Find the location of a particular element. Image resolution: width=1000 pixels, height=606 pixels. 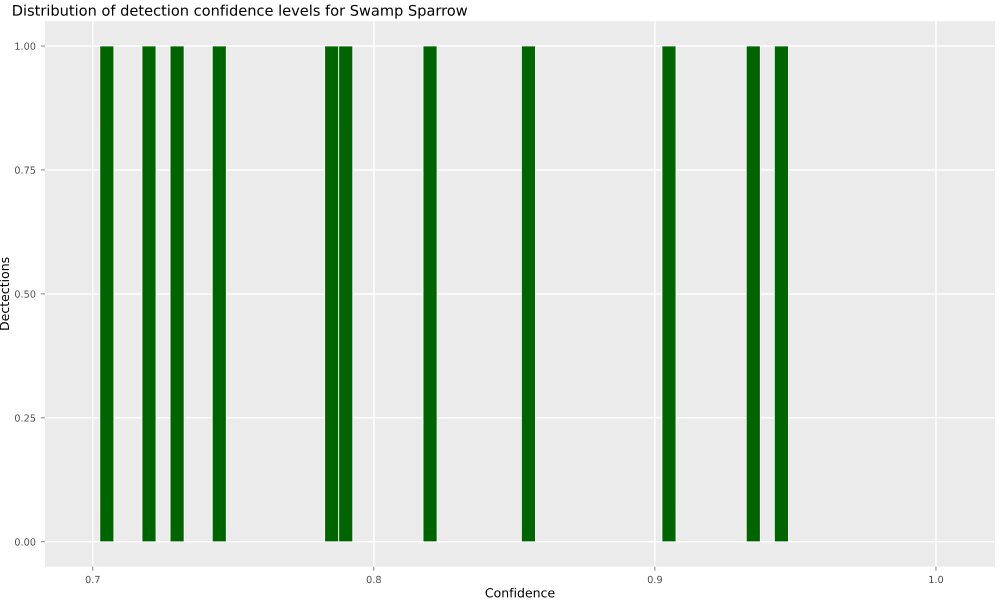

y-tick-label: 0.25 is located at coordinates (25, 418).